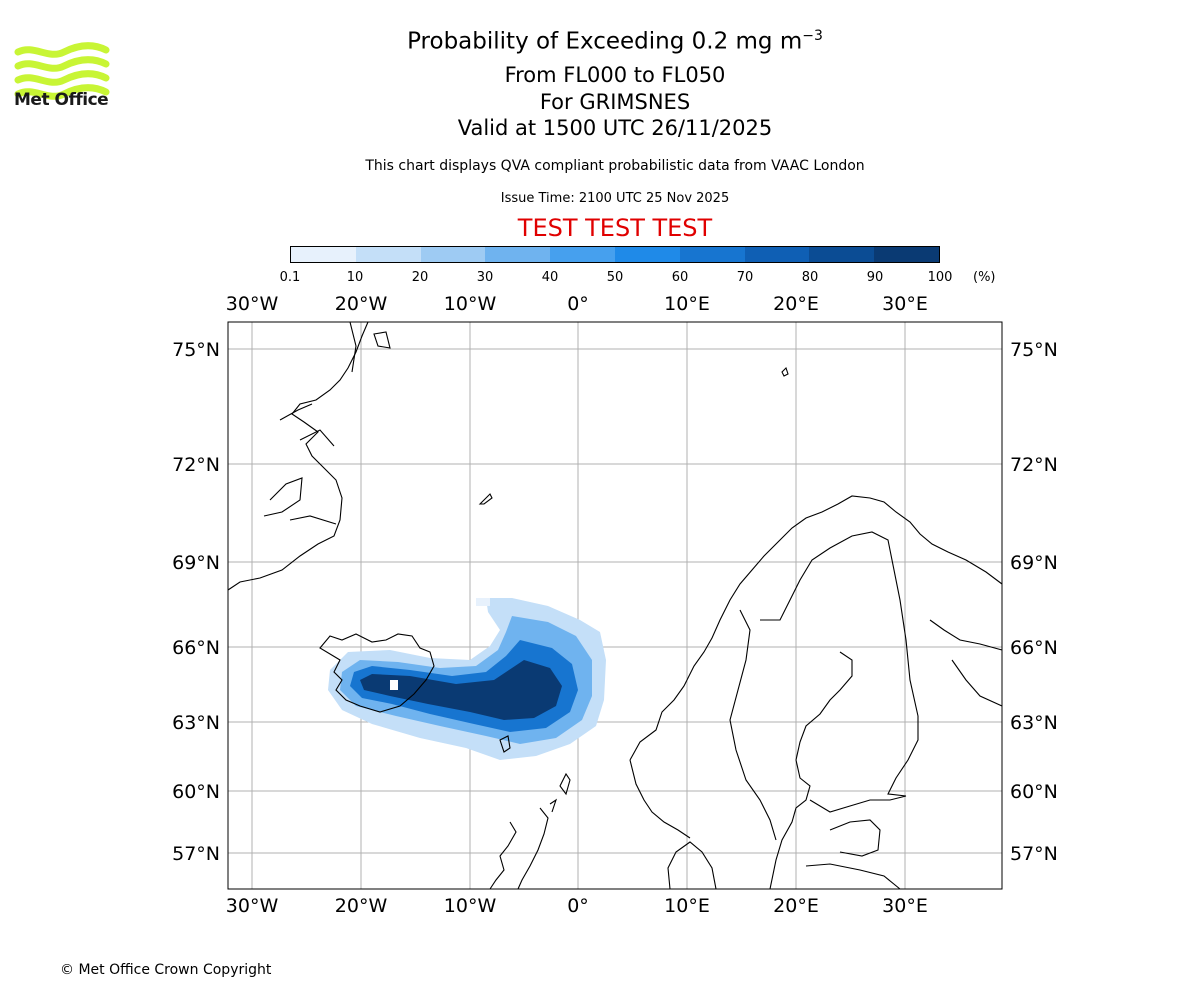 This screenshot has height=1000, width=1200. I want to click on test-banner: TEST TEST TEST, so click(615, 228).